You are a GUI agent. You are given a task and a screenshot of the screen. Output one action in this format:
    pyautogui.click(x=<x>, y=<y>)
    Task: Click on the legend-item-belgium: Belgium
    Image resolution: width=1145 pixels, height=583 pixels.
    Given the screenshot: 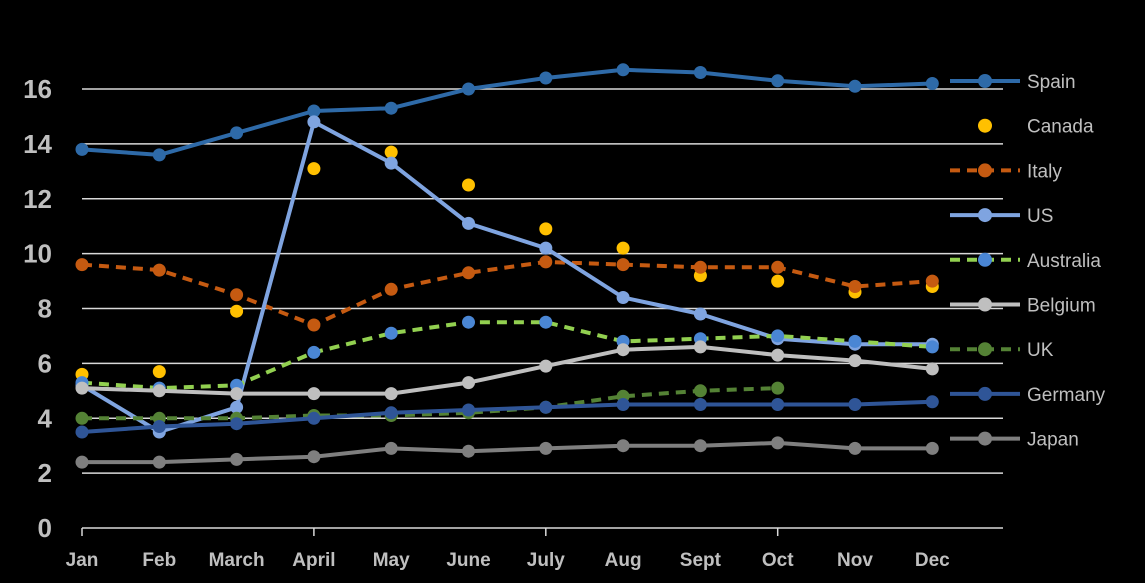 What is the action you would take?
    pyautogui.click(x=1023, y=306)
    